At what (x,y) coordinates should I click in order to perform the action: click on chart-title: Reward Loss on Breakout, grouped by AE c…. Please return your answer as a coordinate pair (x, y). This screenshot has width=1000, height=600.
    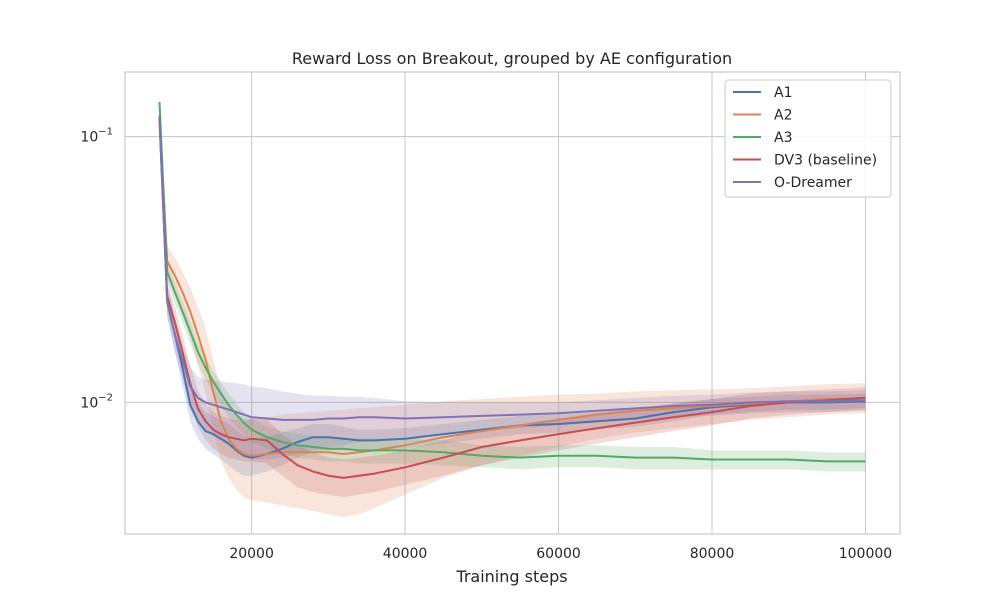
    Looking at the image, I should click on (512, 58).